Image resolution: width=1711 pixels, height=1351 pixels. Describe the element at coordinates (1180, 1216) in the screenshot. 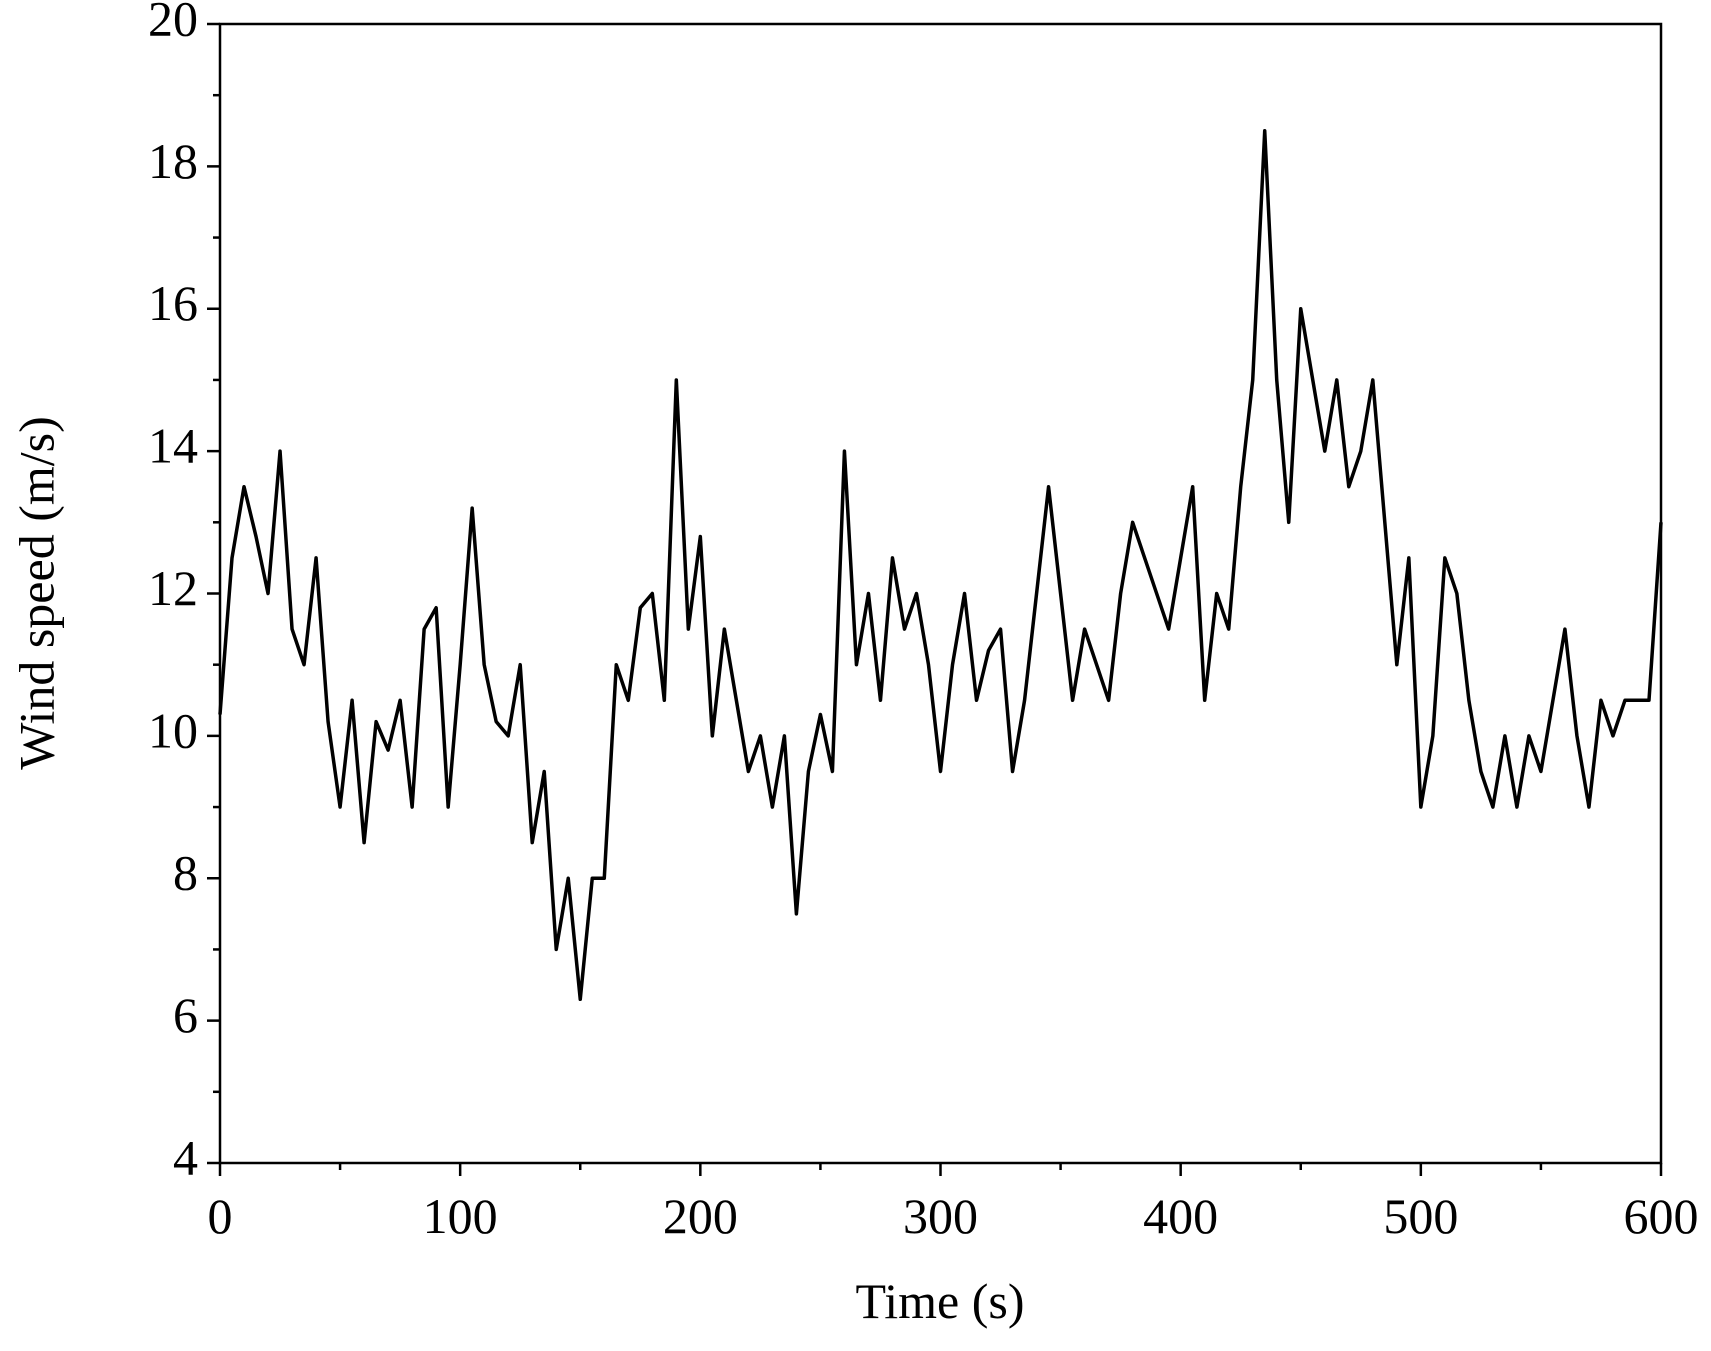

I see `x-tick-label: 400` at that location.